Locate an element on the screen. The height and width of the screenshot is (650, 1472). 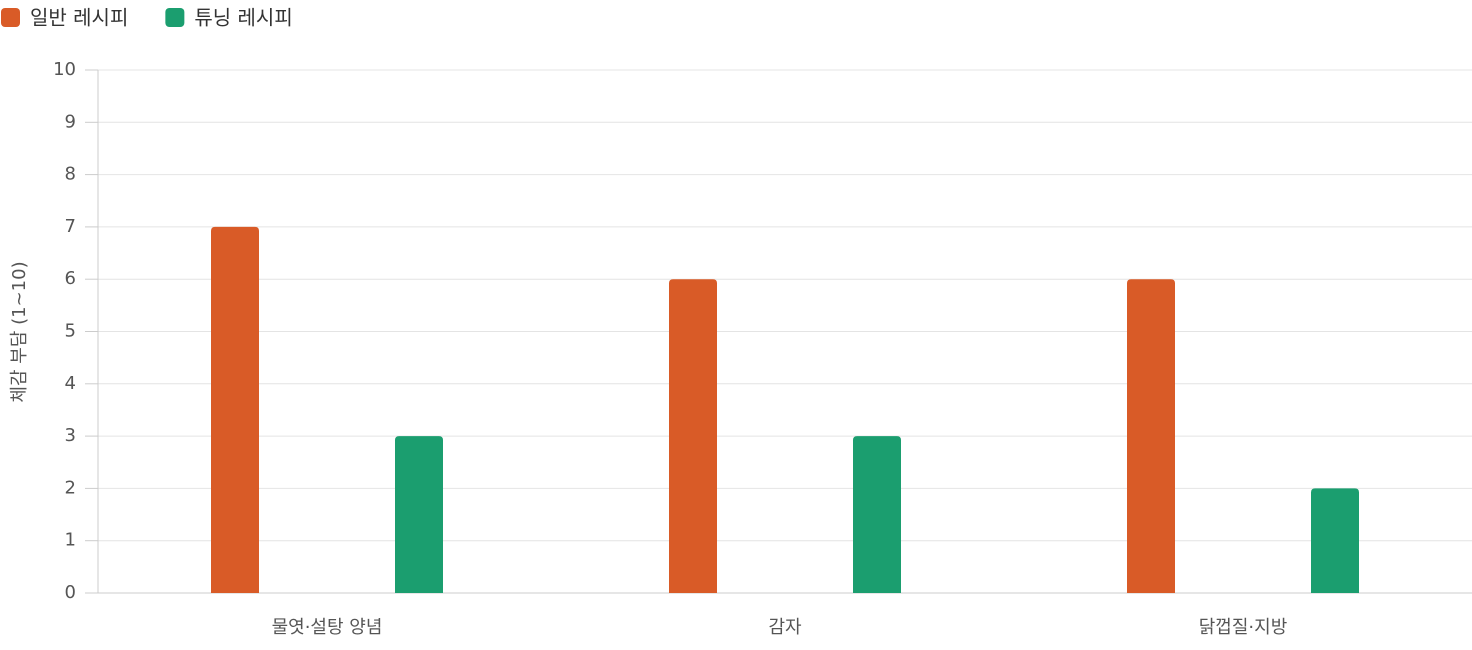
y-tick-label: 7 is located at coordinates (70, 226).